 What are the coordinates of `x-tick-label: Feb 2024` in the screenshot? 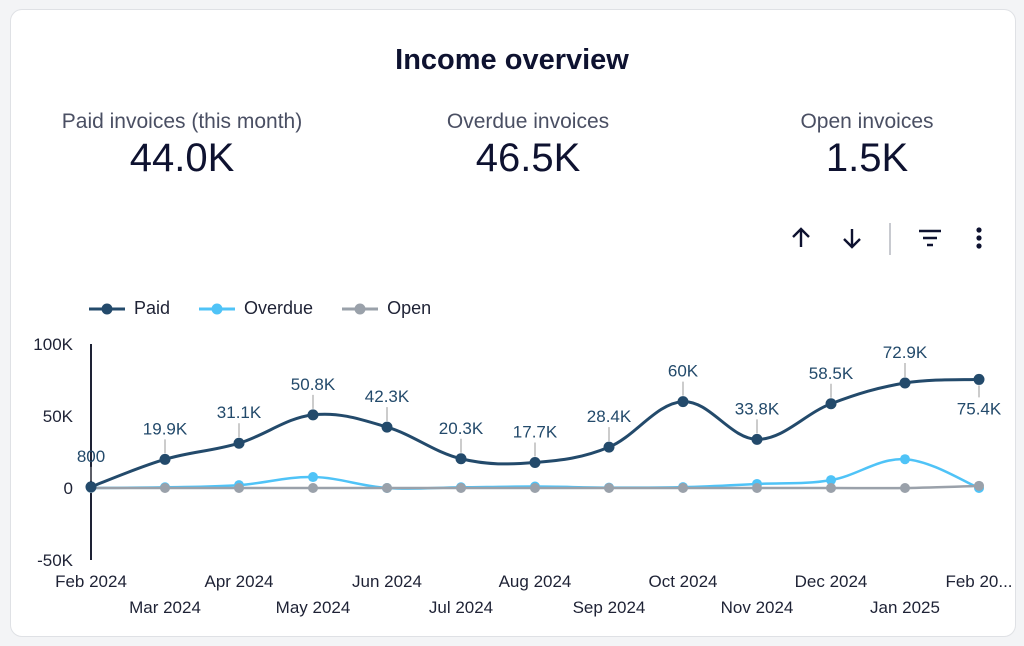 It's located at (91, 581).